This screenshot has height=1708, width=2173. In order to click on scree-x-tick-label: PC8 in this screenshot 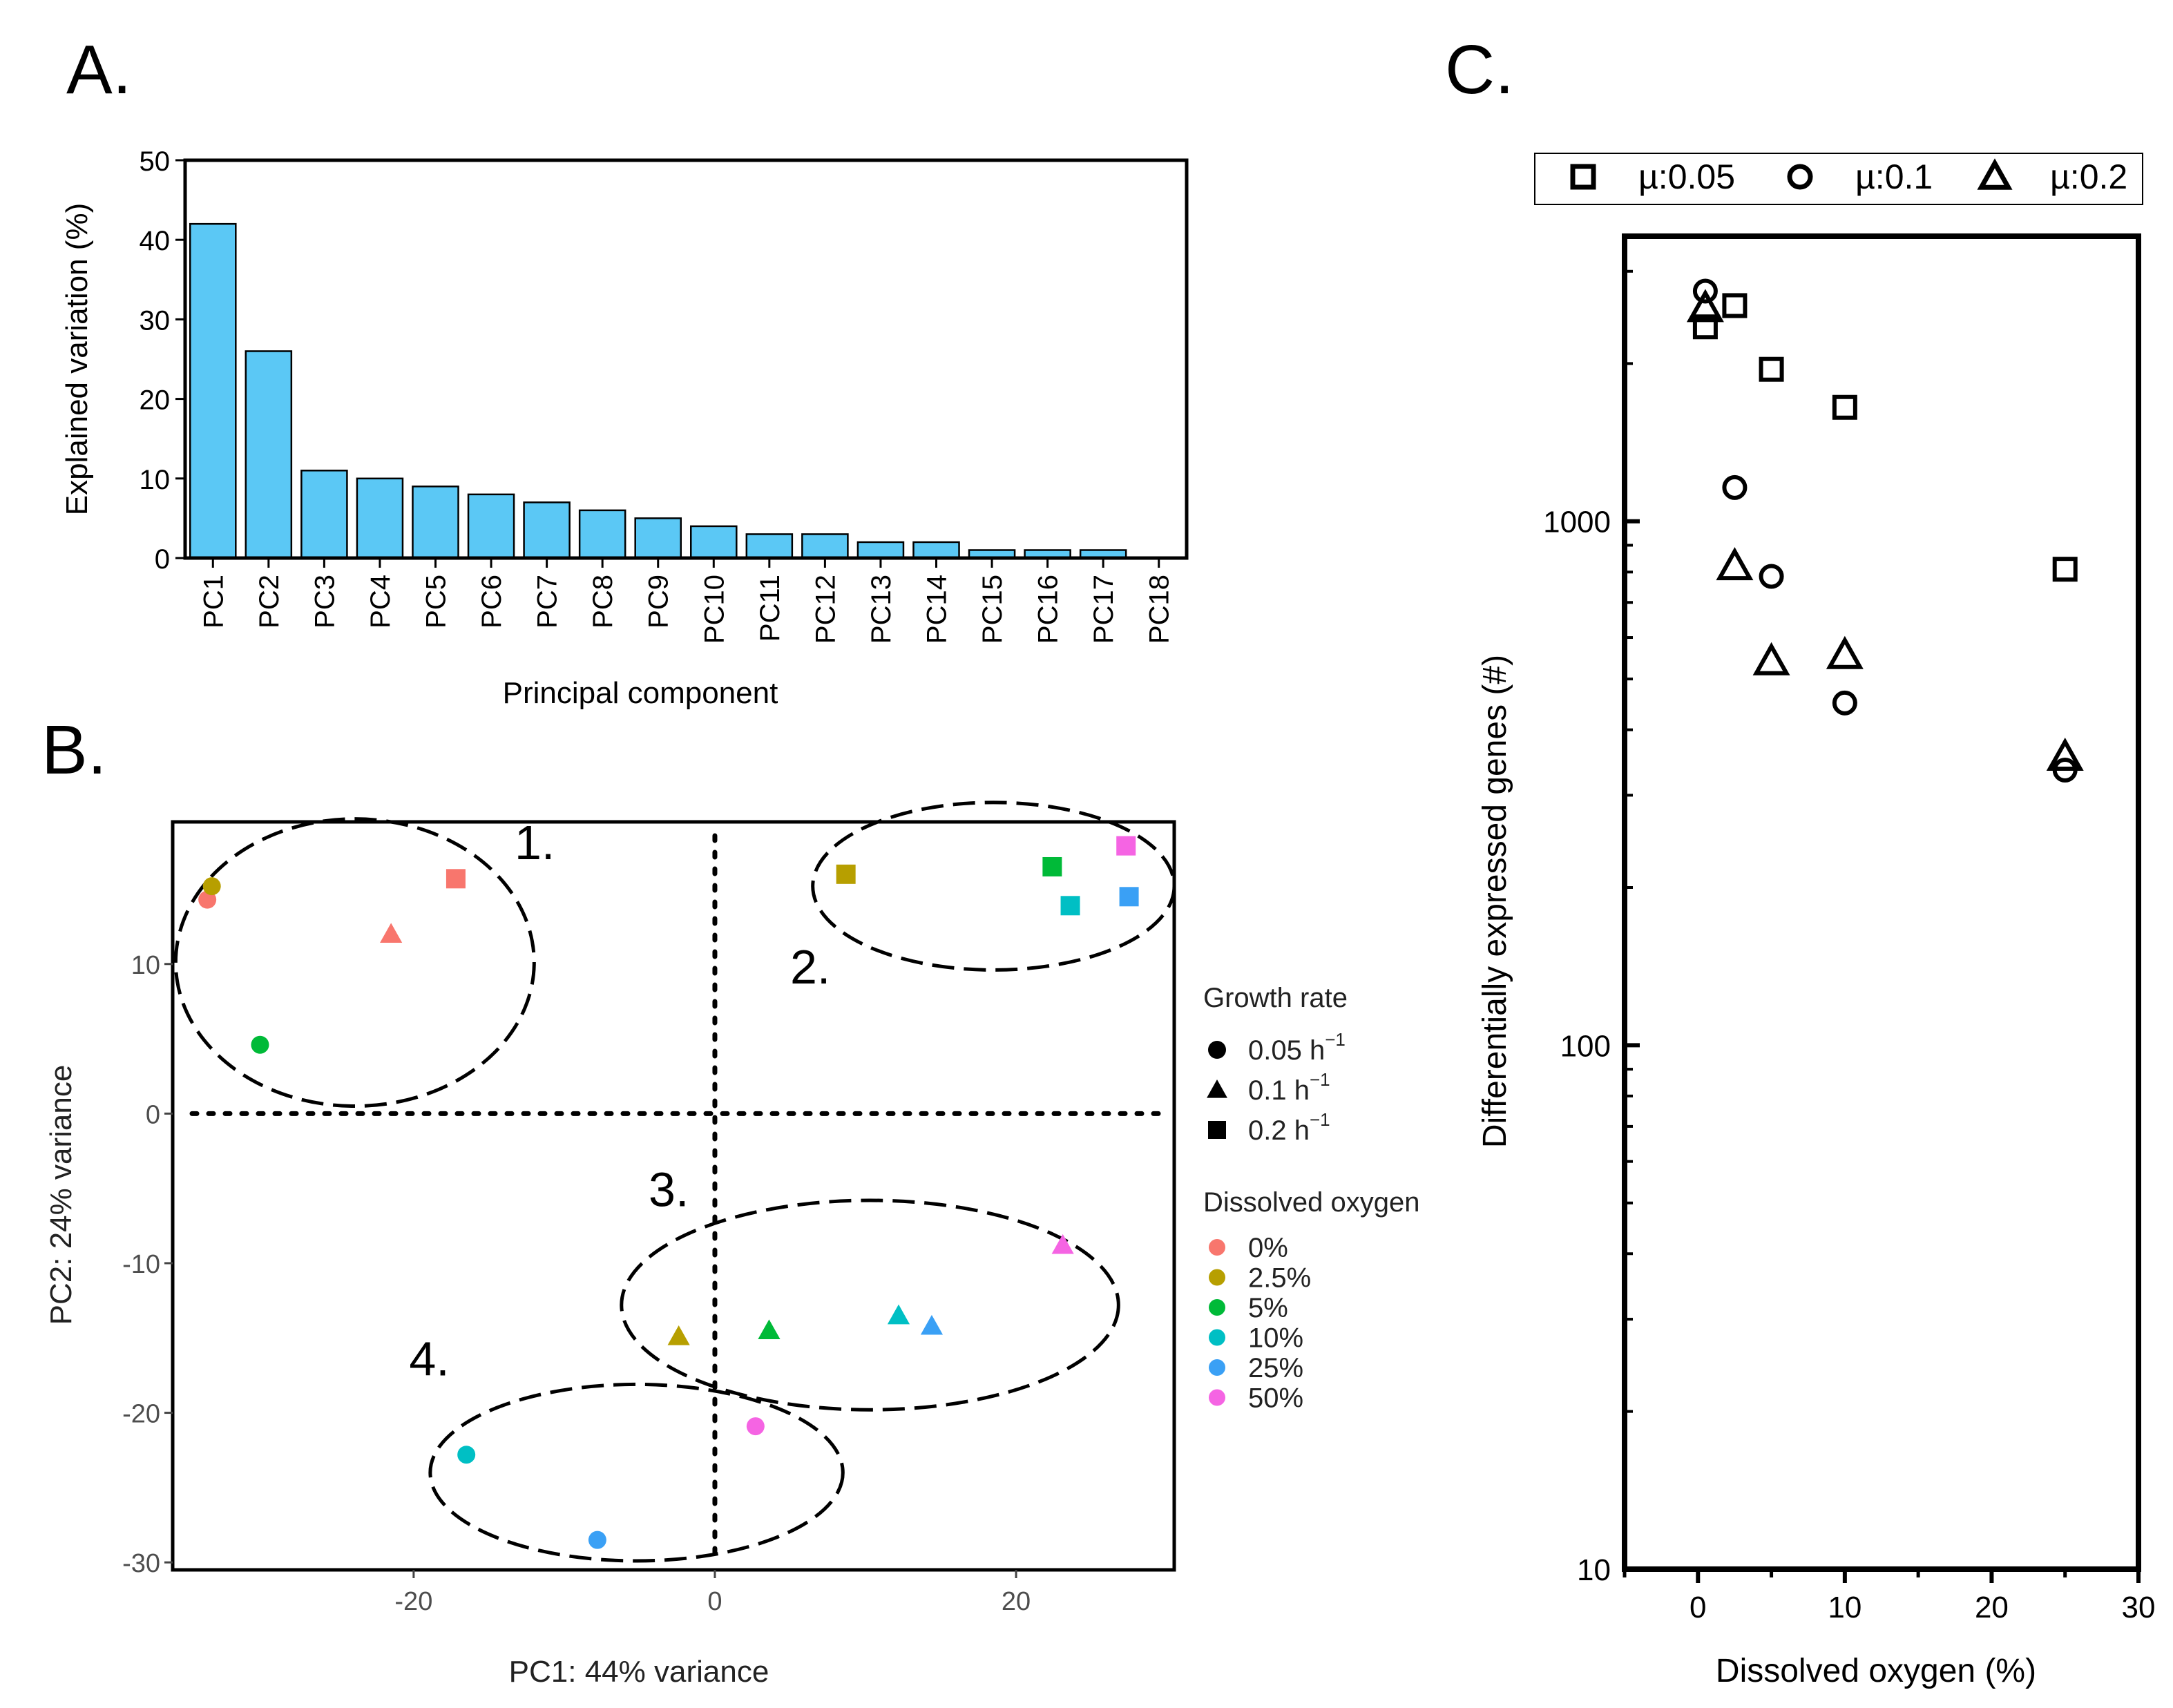, I will do `click(603, 602)`.